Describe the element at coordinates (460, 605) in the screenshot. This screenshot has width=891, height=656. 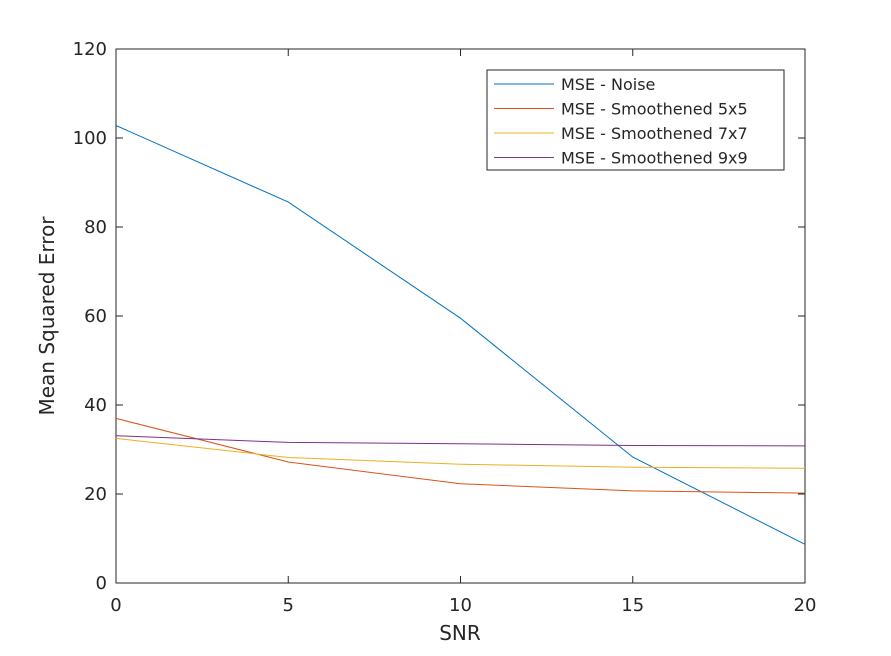
I see `x-tick-label: 10` at that location.